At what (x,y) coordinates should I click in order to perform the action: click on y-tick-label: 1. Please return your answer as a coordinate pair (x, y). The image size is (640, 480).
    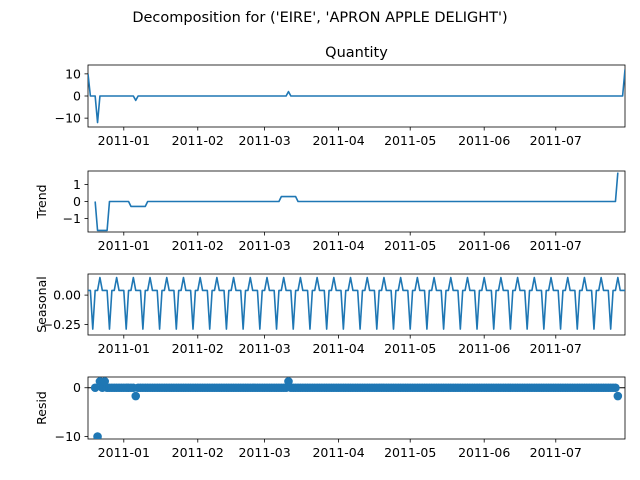
    Looking at the image, I should click on (77, 184).